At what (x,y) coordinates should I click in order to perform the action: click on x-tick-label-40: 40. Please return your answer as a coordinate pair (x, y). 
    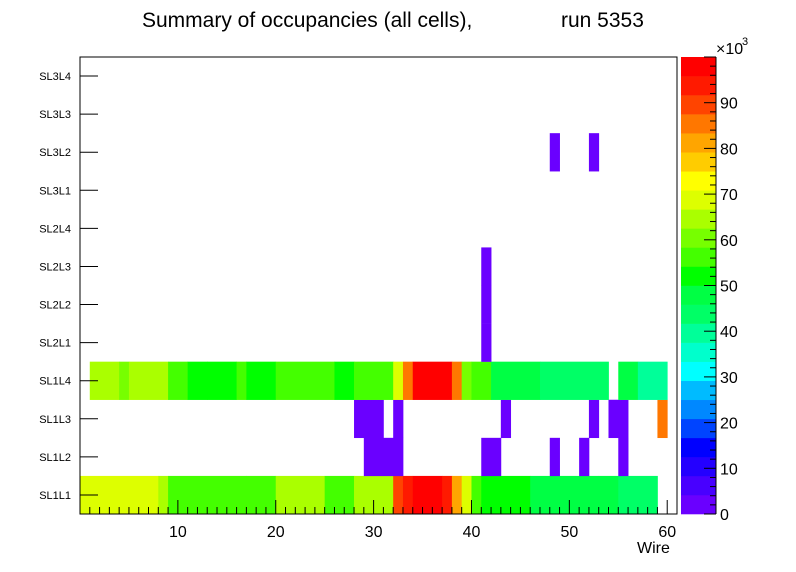
    Looking at the image, I should click on (472, 532).